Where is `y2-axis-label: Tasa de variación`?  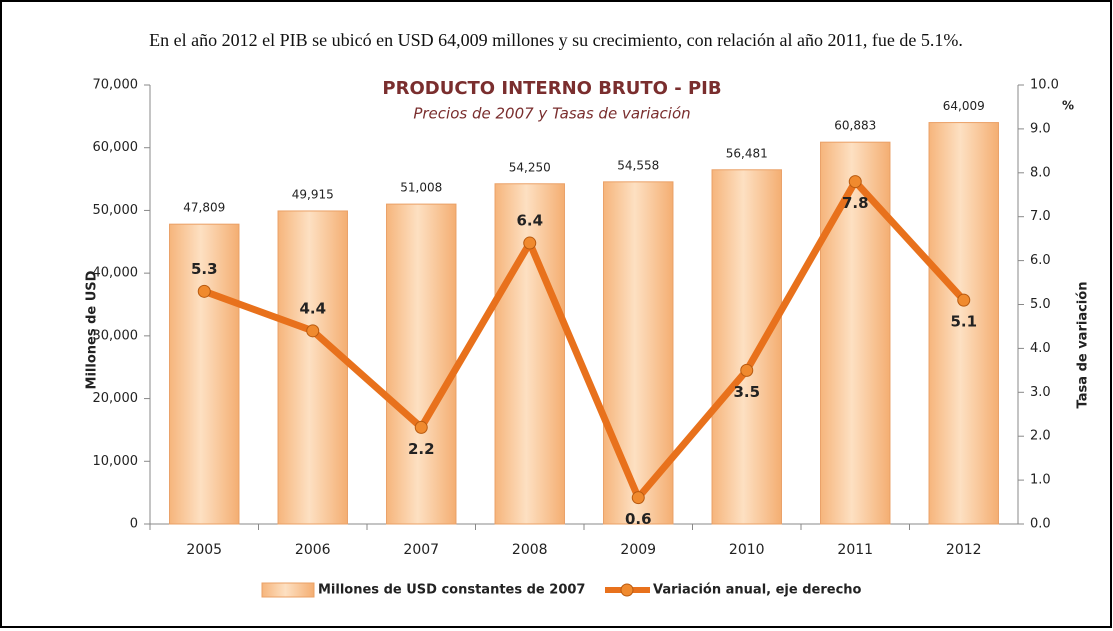 y2-axis-label: Tasa de variación is located at coordinates (1083, 345).